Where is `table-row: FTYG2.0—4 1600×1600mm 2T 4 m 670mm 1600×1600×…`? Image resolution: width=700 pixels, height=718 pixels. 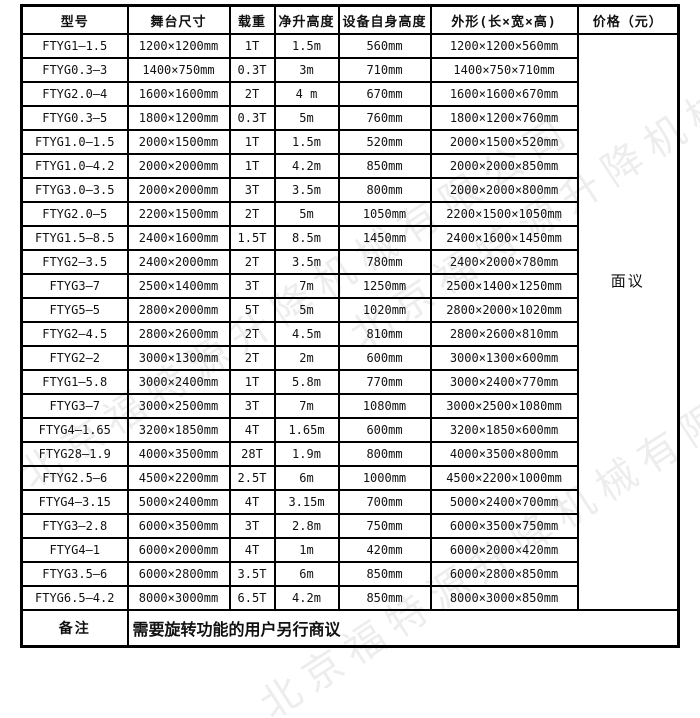
table-row: FTYG2.0—4 1600×1600mm 2T 4 m 670mm 1600×1600×… is located at coordinates (349, 94).